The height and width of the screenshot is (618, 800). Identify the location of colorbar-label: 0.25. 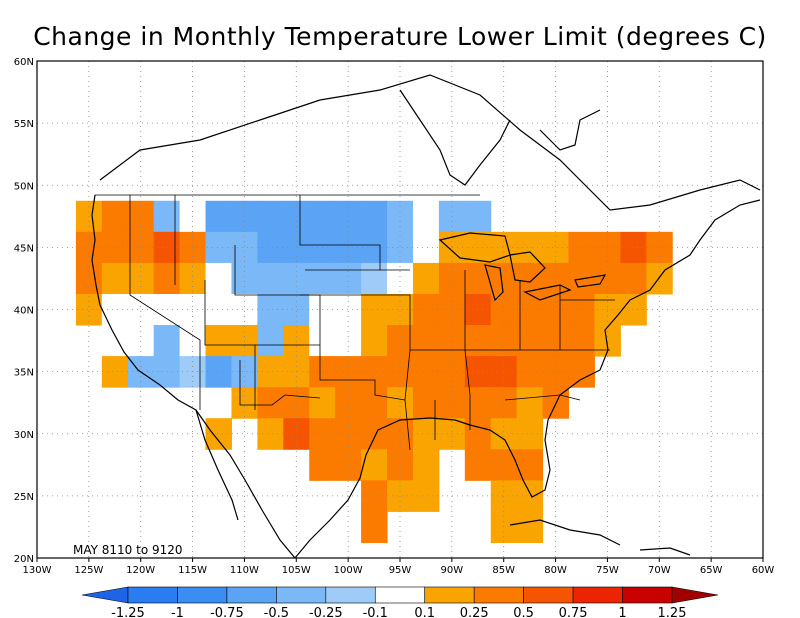
(474, 612).